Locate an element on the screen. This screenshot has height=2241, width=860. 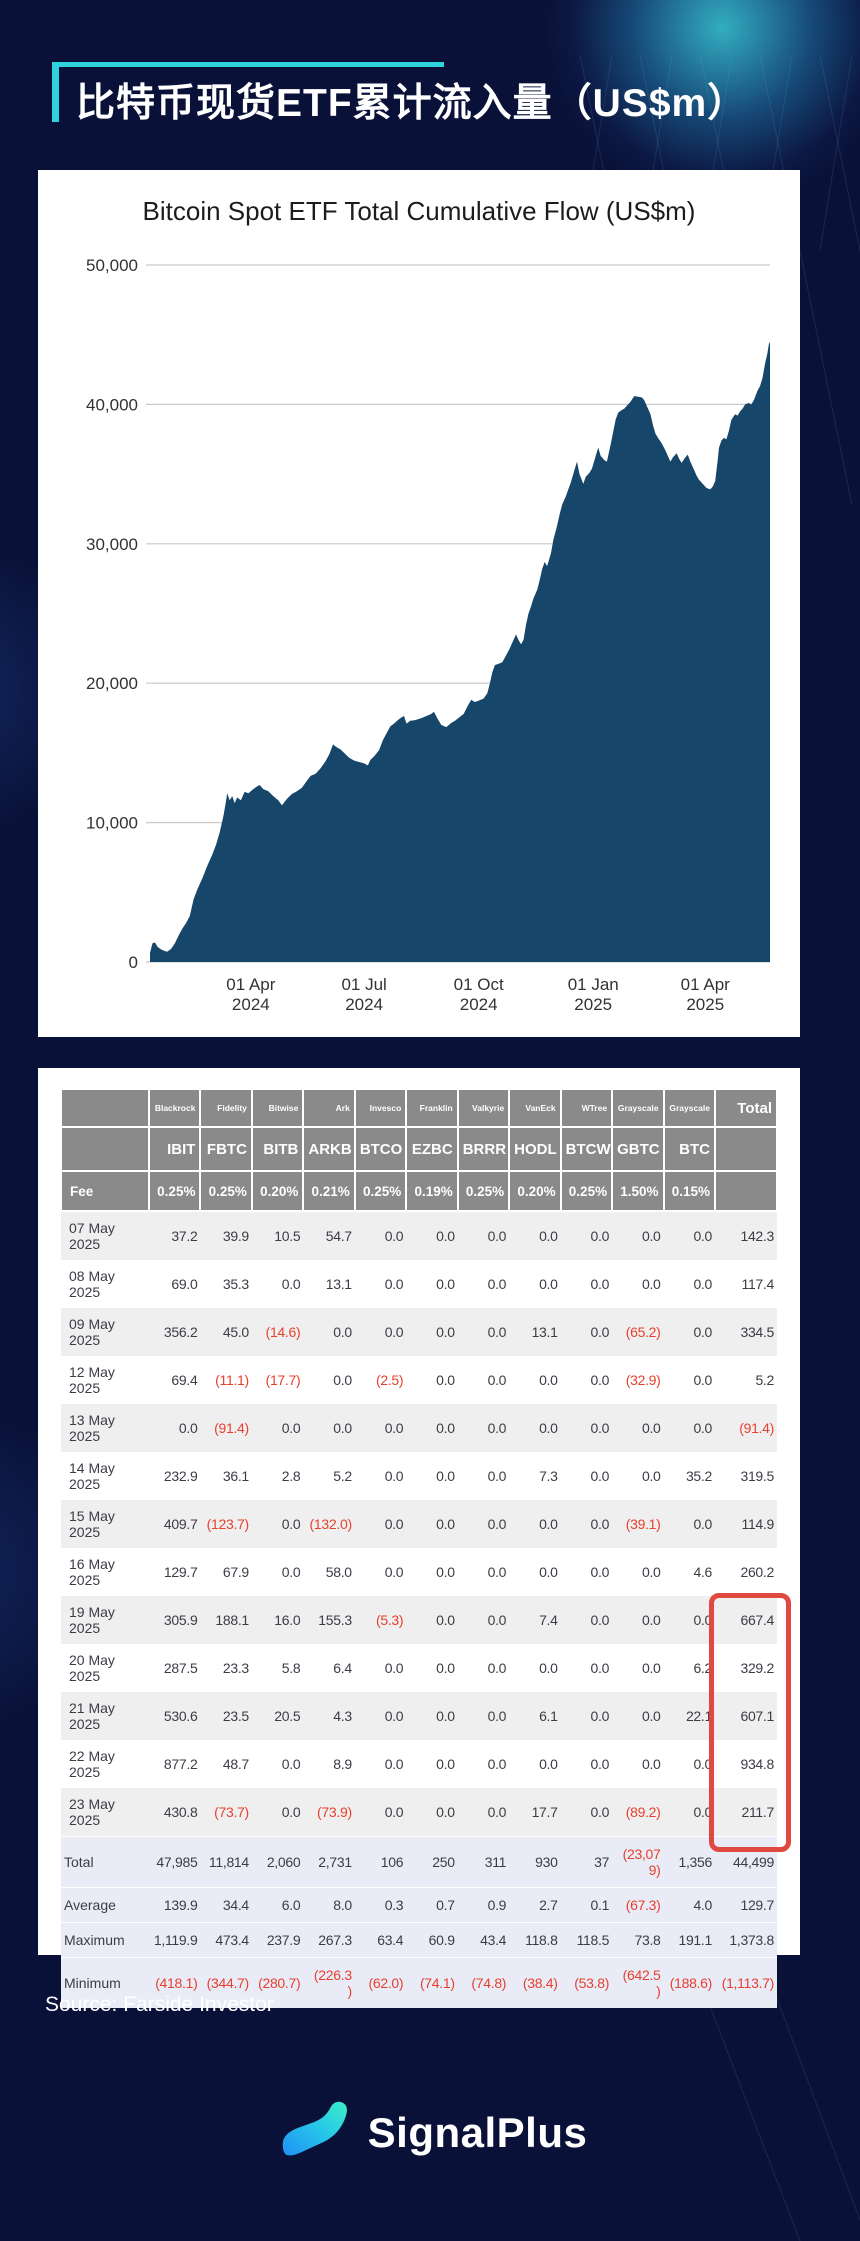
total-cell: 142.3 is located at coordinates (746, 1235).